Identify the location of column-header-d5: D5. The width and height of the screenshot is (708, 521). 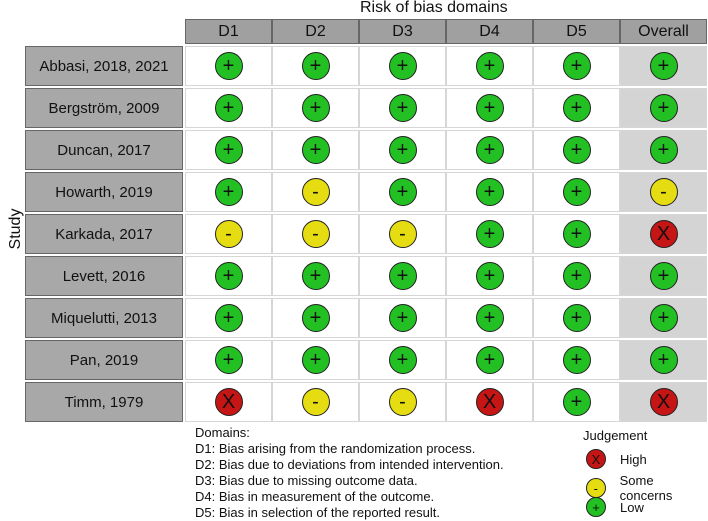
(576, 31).